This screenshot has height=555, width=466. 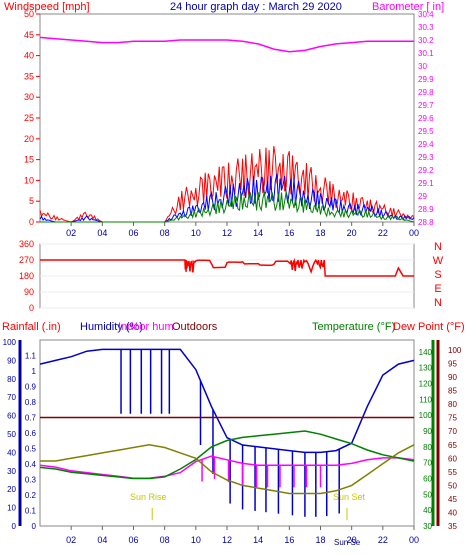 What do you see at coordinates (452, 377) in the screenshot?
I see `dewpoint-y-tick: 90` at bounding box center [452, 377].